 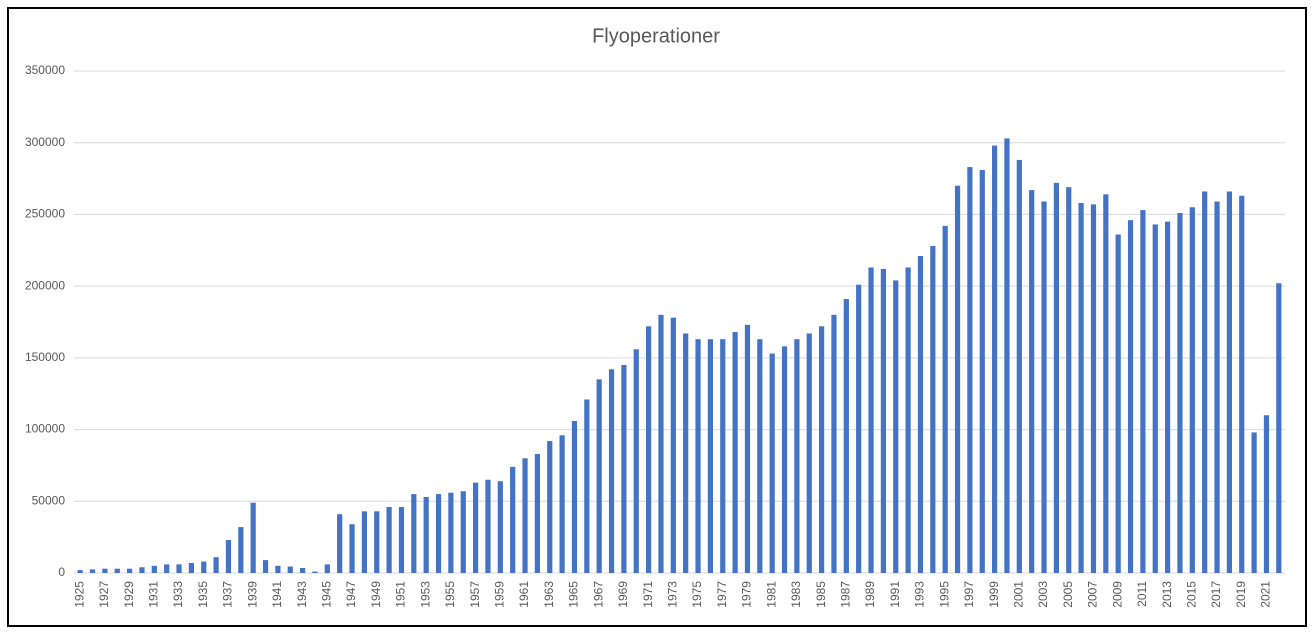 What do you see at coordinates (277, 594) in the screenshot?
I see `x-tick-label: 1941` at bounding box center [277, 594].